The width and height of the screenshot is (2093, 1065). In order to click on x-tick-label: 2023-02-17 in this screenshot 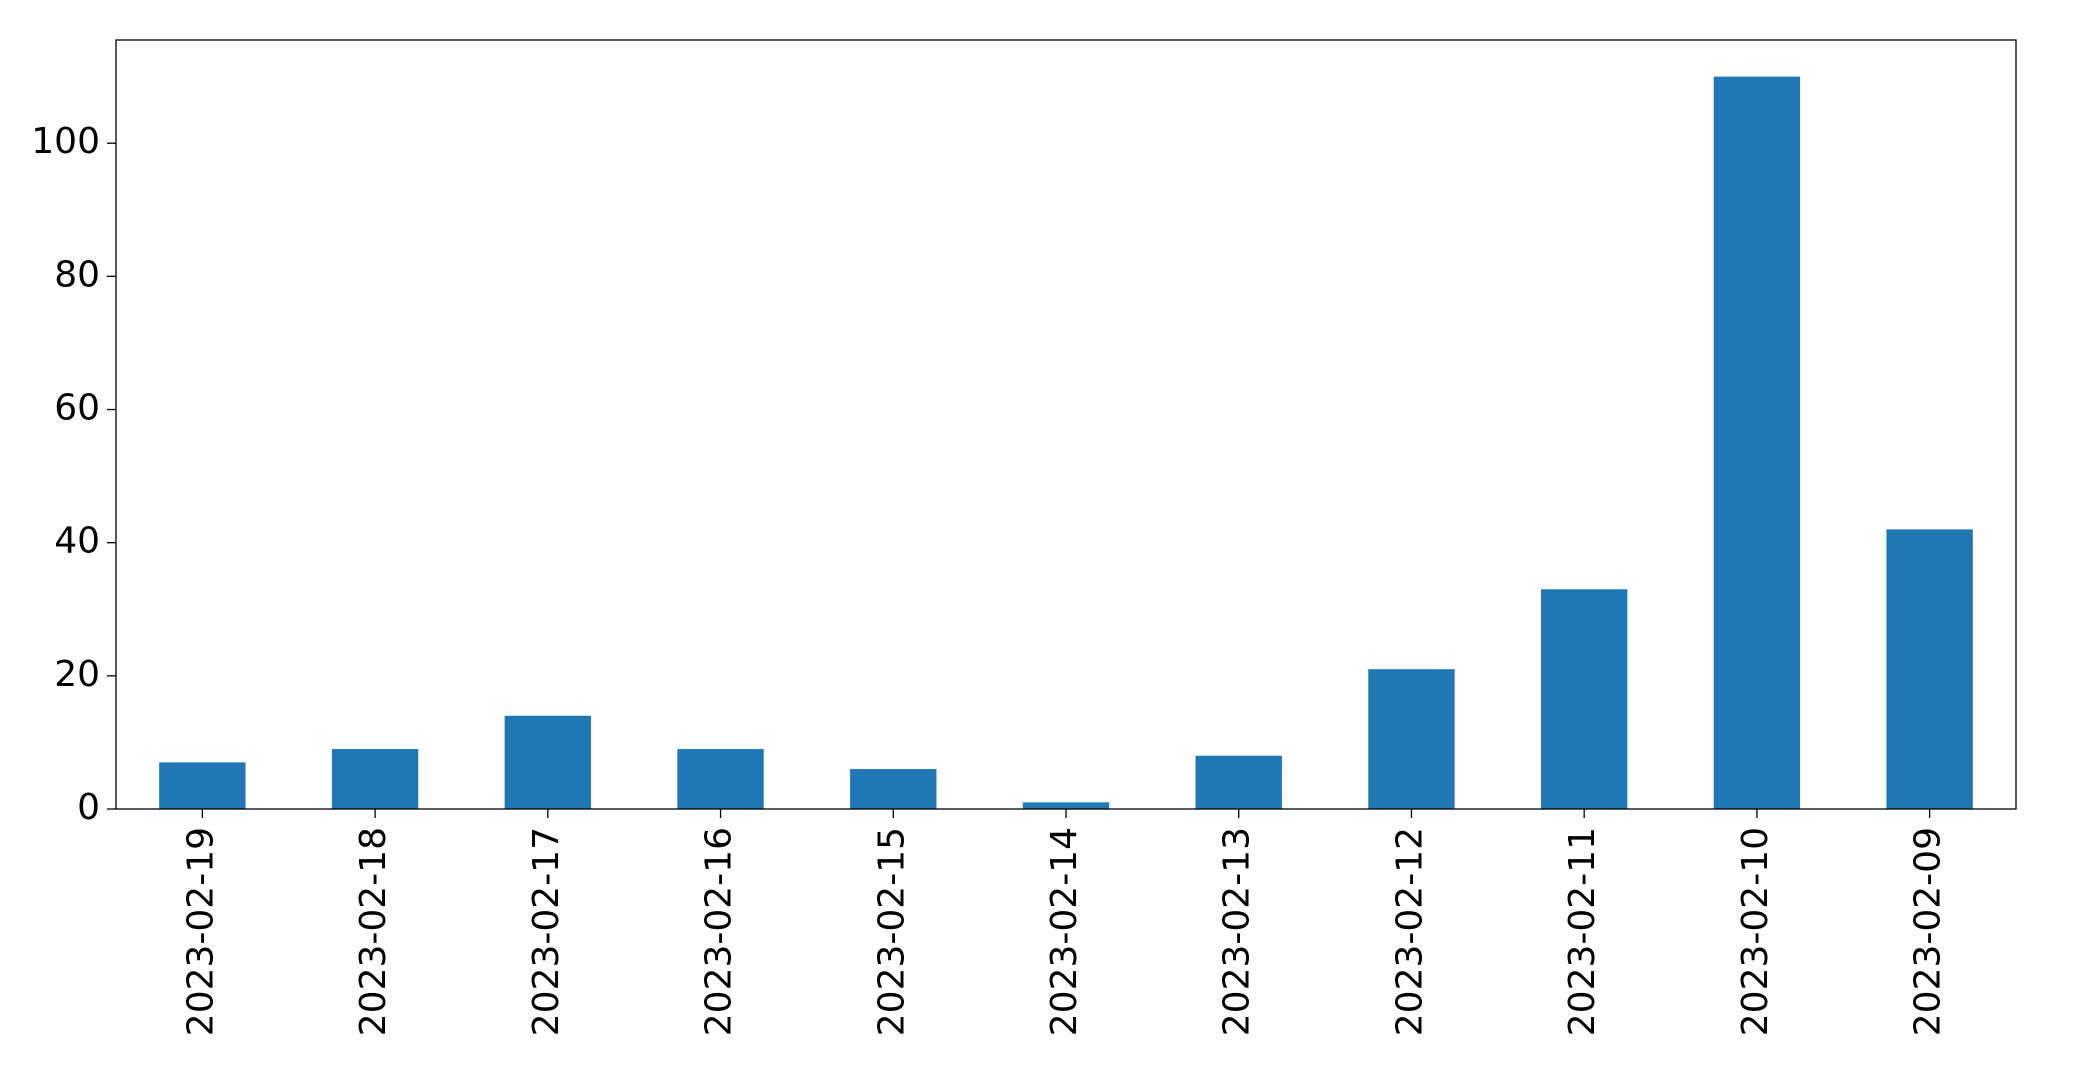, I will do `click(546, 931)`.